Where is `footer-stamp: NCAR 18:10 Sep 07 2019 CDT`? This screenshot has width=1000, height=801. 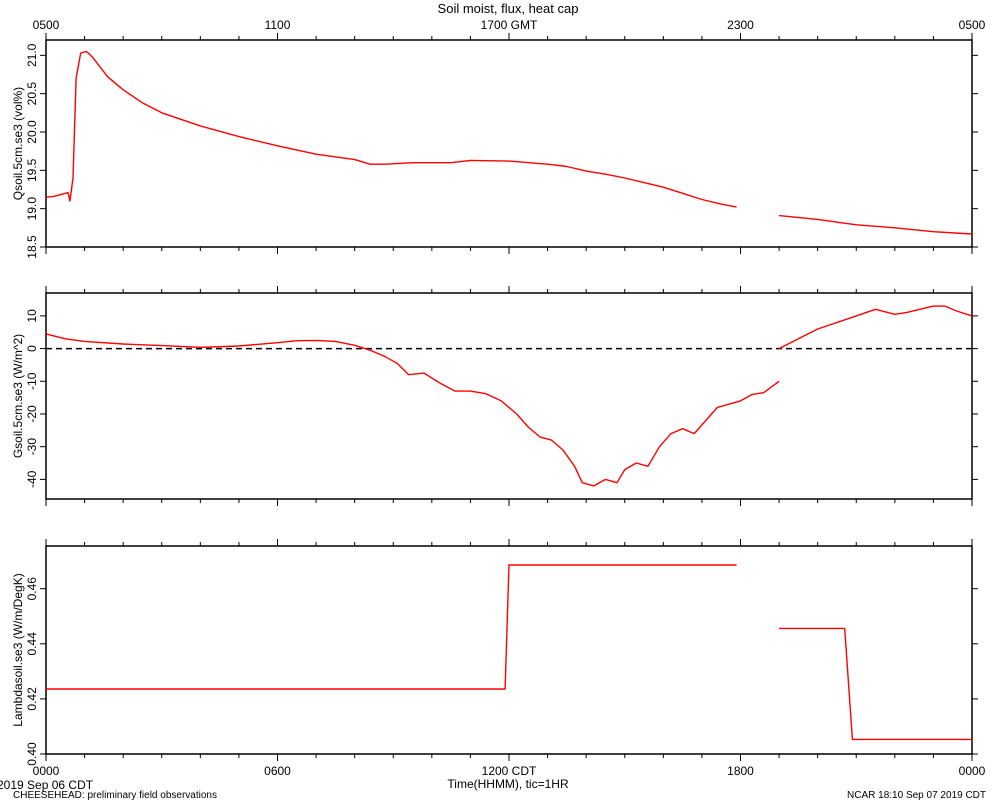 footer-stamp: NCAR 18:10 Sep 07 2019 CDT is located at coordinates (916, 795).